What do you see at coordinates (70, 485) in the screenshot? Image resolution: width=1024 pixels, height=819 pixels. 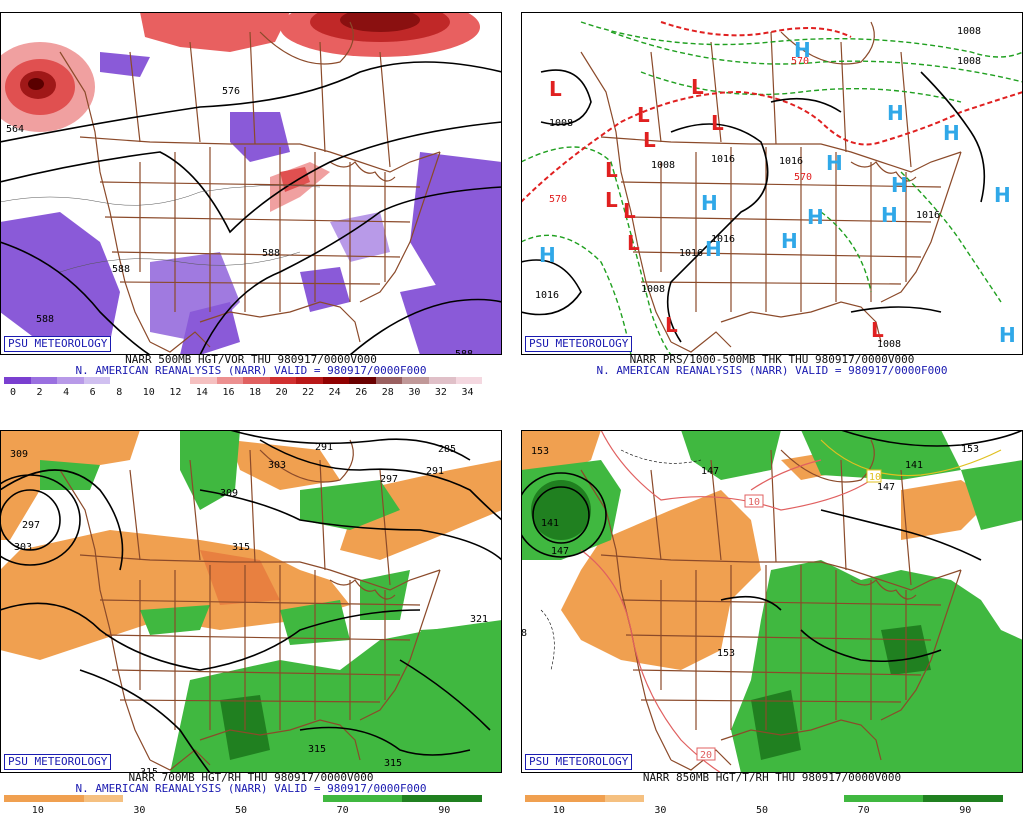 I see `dry-region` at bounding box center [70, 485].